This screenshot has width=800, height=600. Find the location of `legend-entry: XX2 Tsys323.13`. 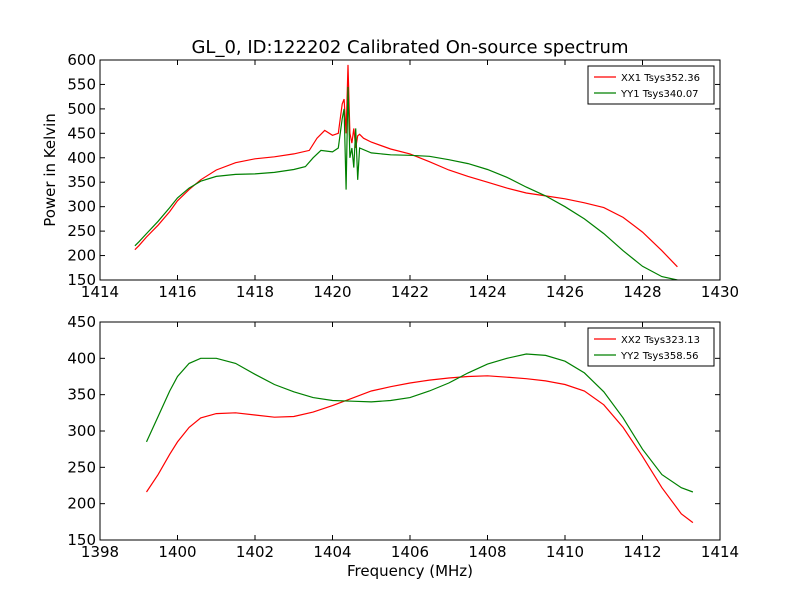

legend-entry: XX2 Tsys323.13 is located at coordinates (660, 340).